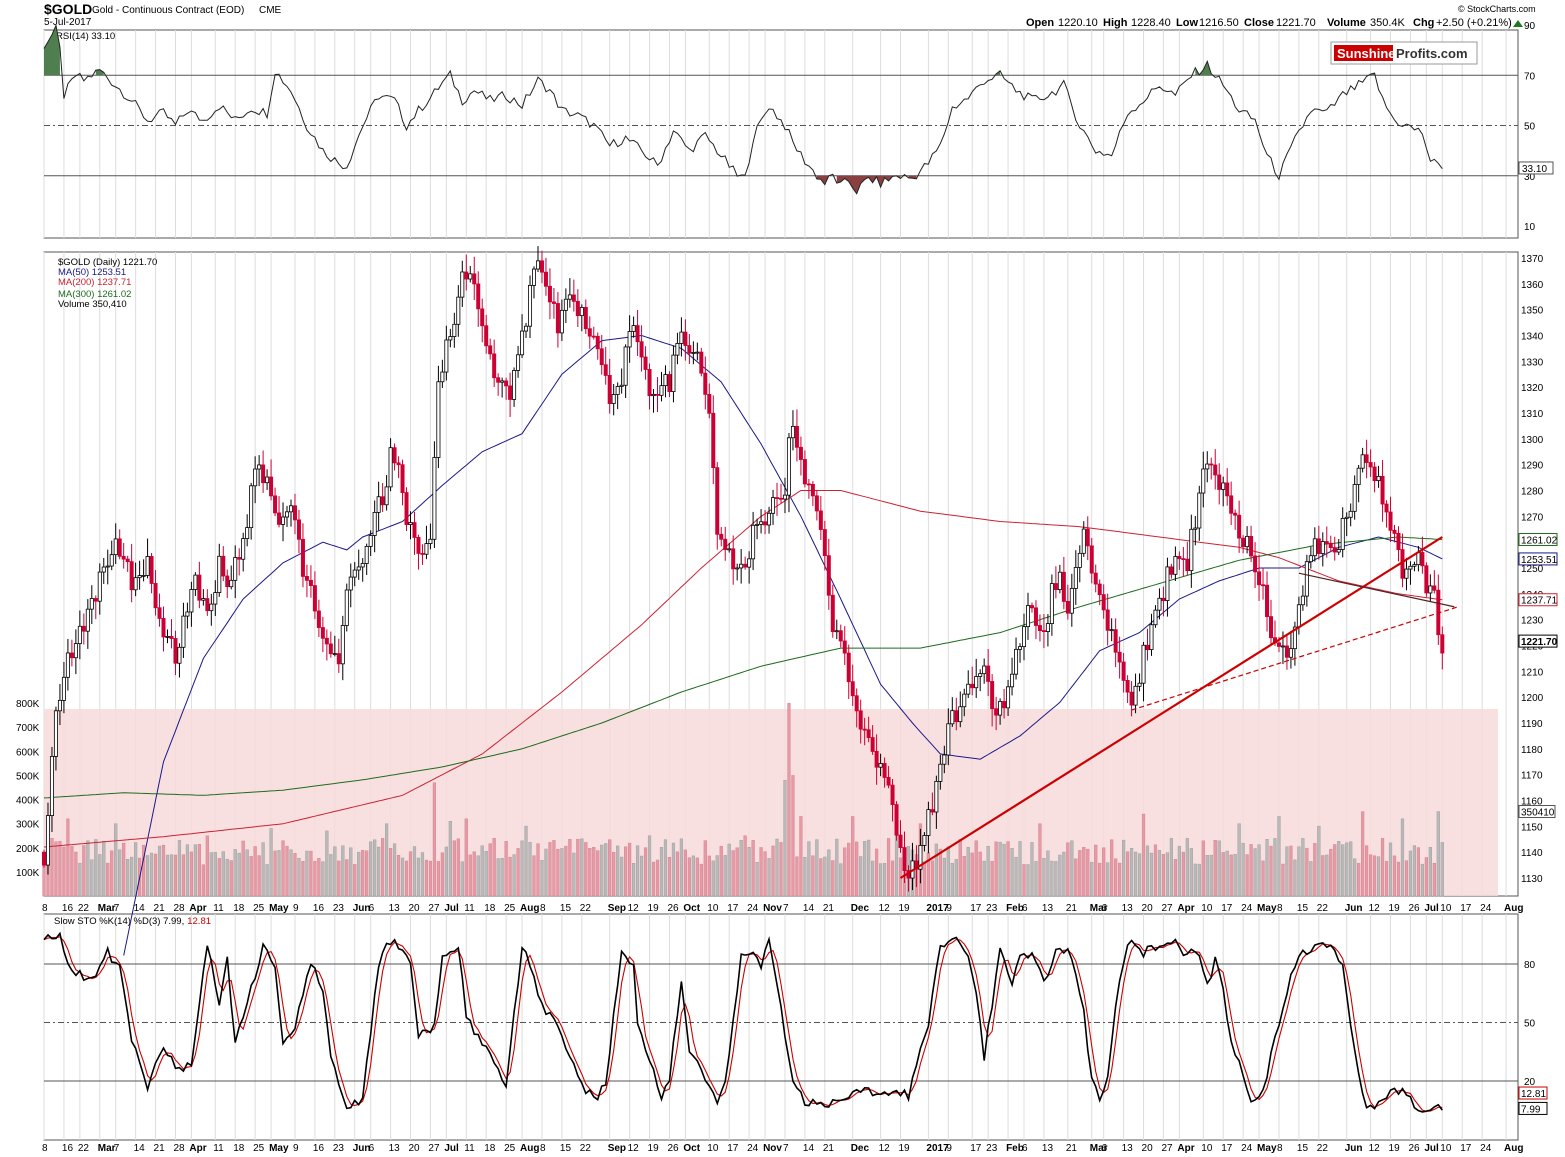 The image size is (1565, 1157). I want to click on price-tick-label: 1210, so click(1532, 672).